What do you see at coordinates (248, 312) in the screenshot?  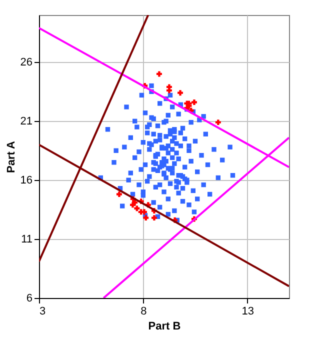 I see `x-tick-label: 13` at bounding box center [248, 312].